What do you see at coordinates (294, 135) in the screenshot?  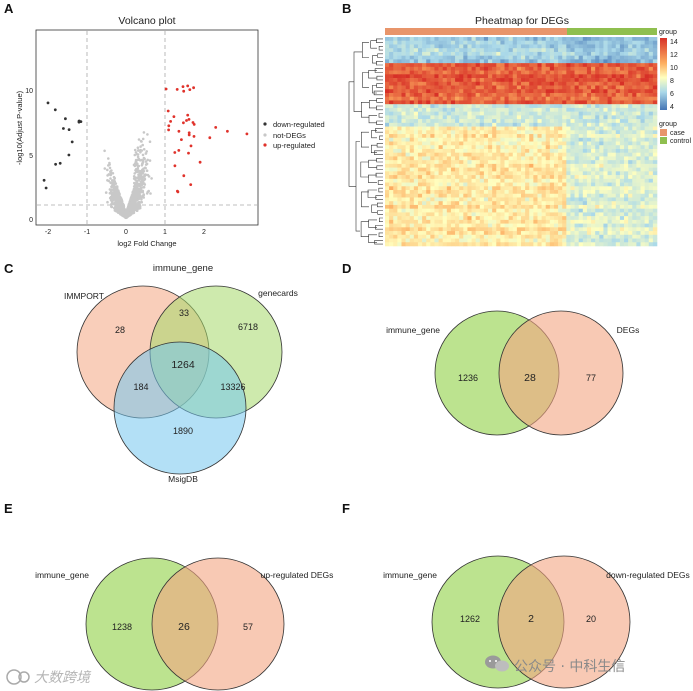 I see `volcano-legend: down-regulated not-DEGs up-regulated` at bounding box center [294, 135].